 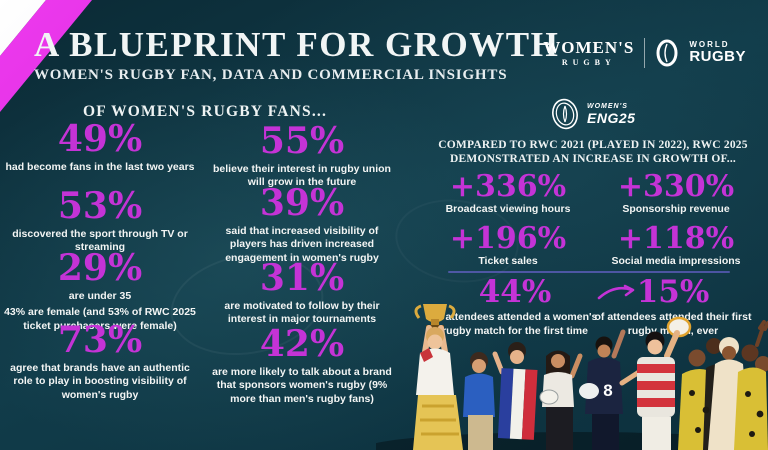 I want to click on rugby-ball-icon, so click(x=667, y=53).